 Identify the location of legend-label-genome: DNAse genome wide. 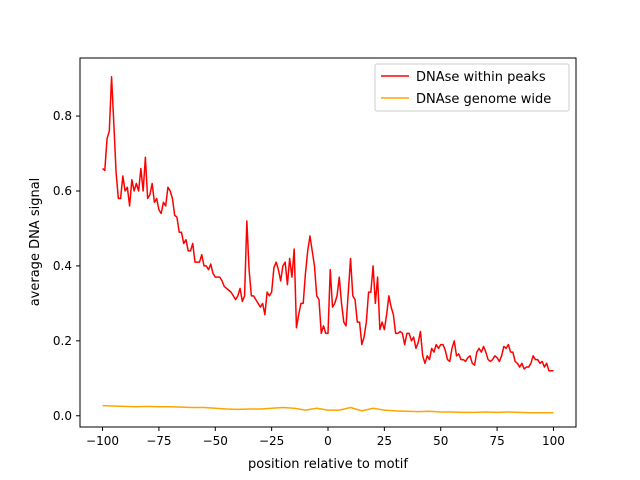
(483, 99).